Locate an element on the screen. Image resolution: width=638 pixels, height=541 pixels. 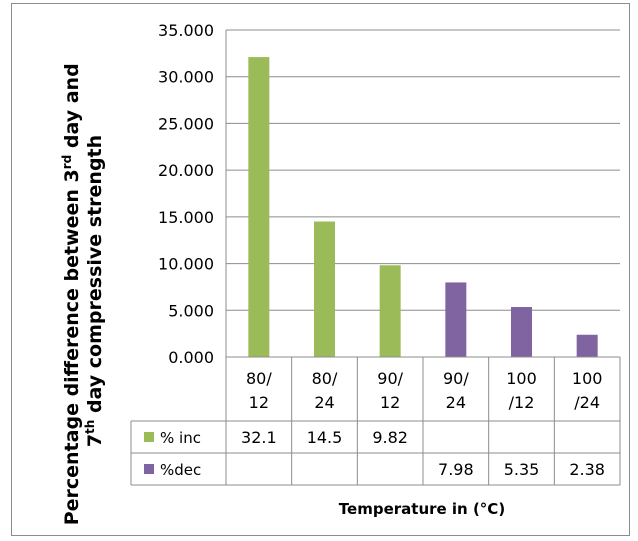
x-tick-label: /24 is located at coordinates (587, 402).